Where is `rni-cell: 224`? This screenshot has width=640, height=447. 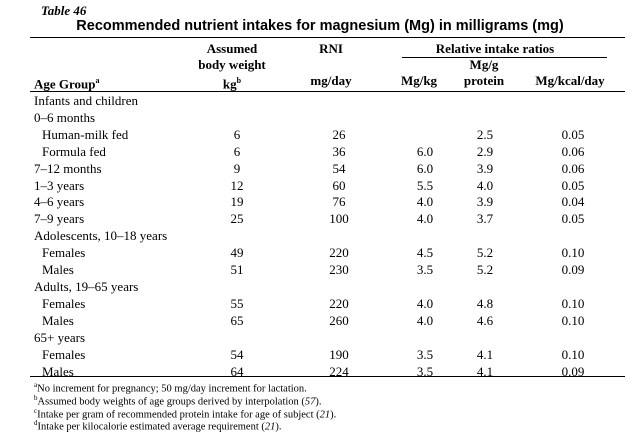
rni-cell: 224 is located at coordinates (339, 371).